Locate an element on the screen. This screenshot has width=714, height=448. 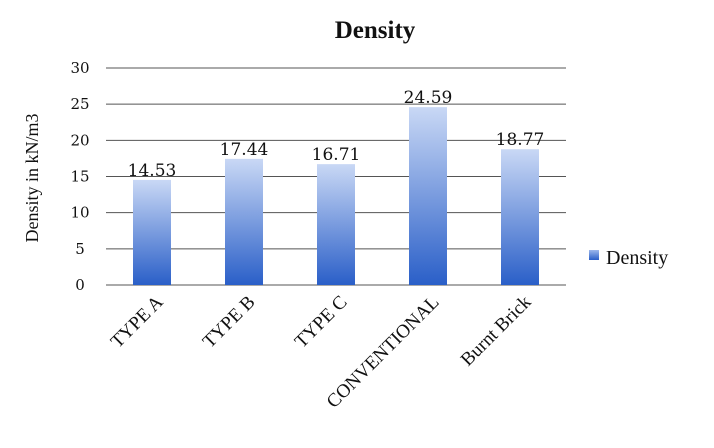
y-tick-label: 15 is located at coordinates (79, 177).